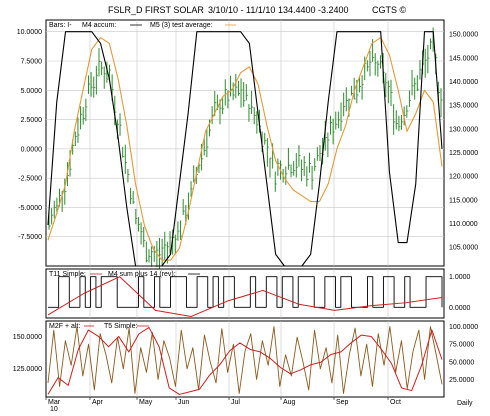 The image size is (490, 416). What do you see at coordinates (121, 326) in the screenshot?
I see `legend-t5-simple: T5 Simple:` at bounding box center [121, 326].